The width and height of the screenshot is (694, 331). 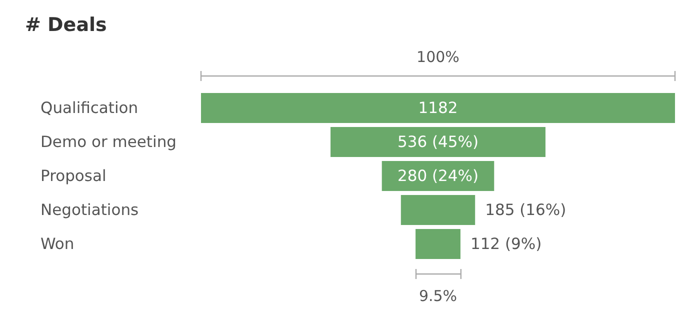 What do you see at coordinates (66, 25) in the screenshot?
I see `text: # Deals` at bounding box center [66, 25].